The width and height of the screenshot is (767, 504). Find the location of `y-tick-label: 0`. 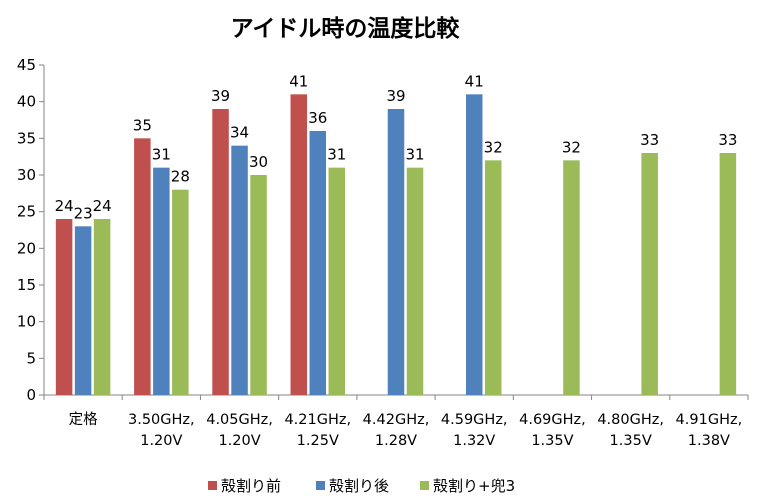

y-tick-label: 0 is located at coordinates (31, 395).